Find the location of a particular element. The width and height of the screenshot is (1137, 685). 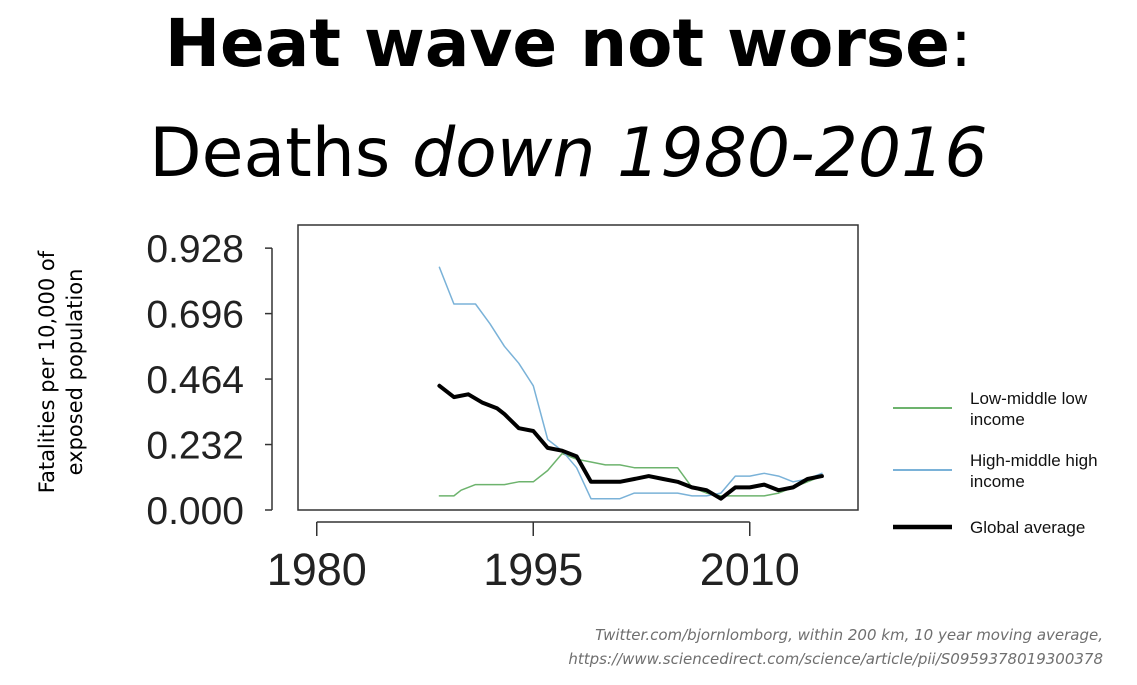

title-line-2: Deaths down 1980-2016 is located at coordinates (568, 154).